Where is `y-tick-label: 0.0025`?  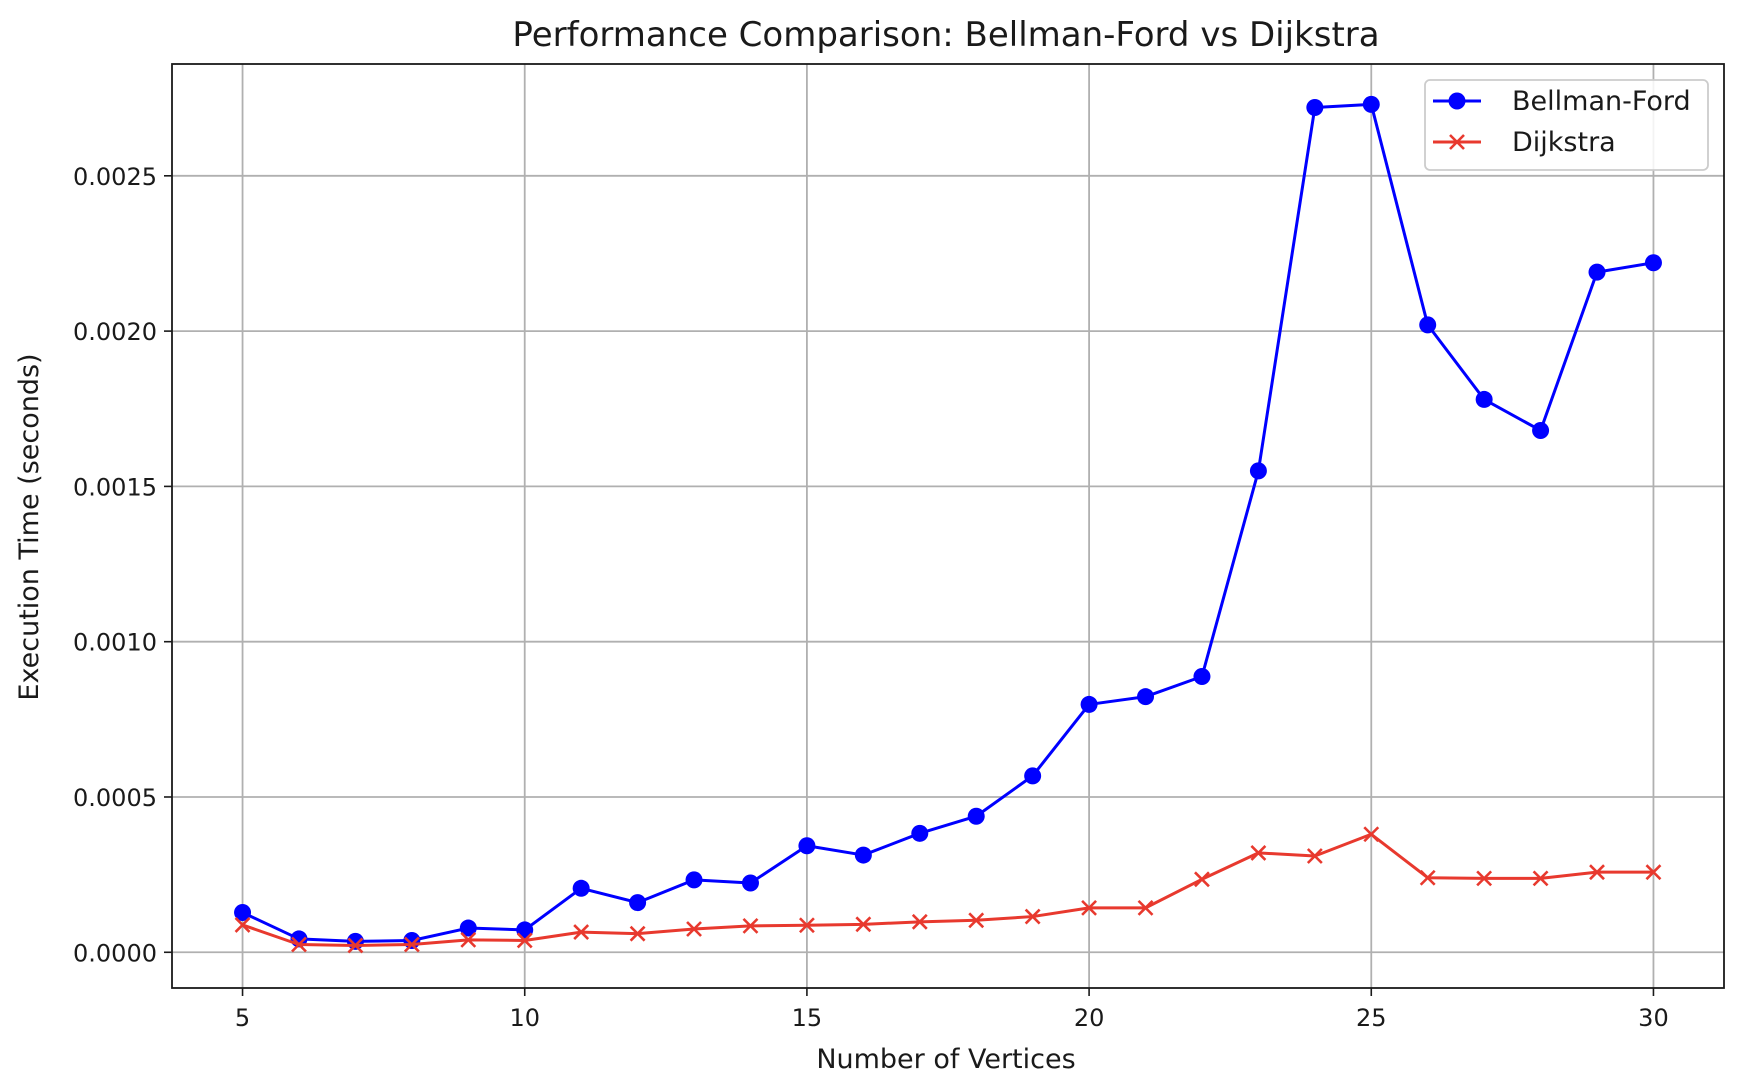 y-tick-label: 0.0025 is located at coordinates (115, 177).